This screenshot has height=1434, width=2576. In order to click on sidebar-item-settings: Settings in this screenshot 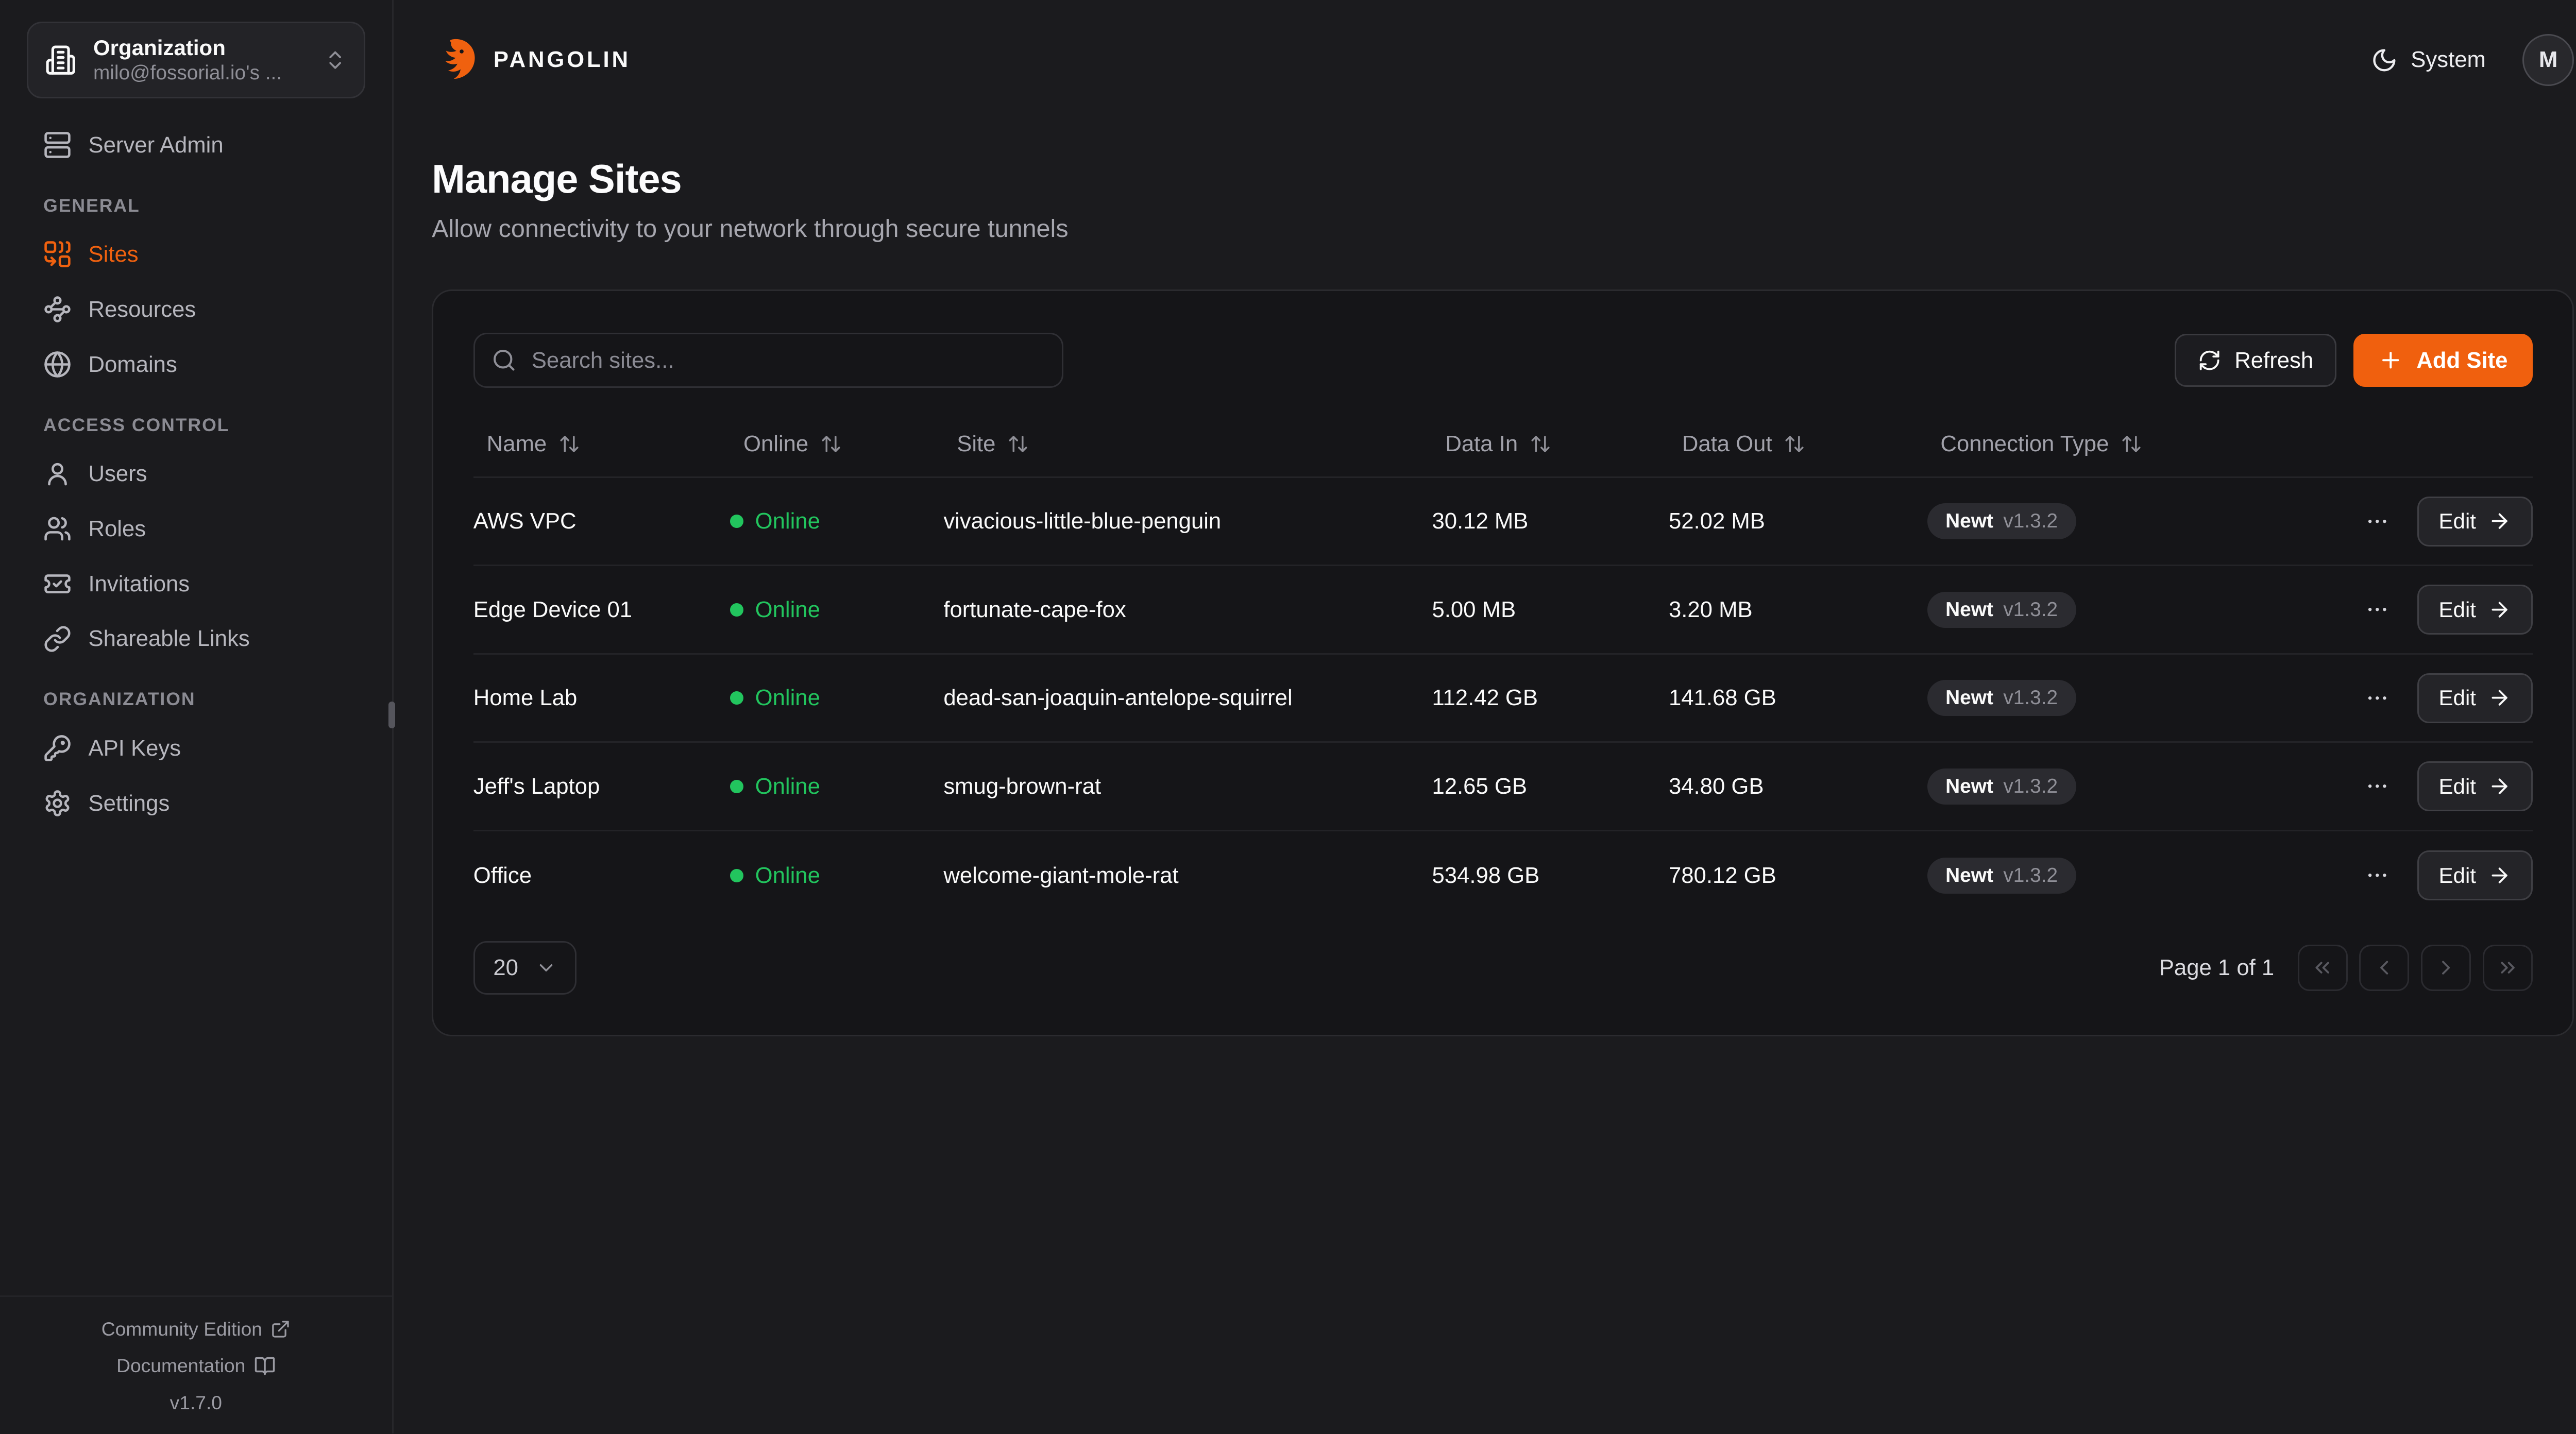, I will do `click(196, 803)`.